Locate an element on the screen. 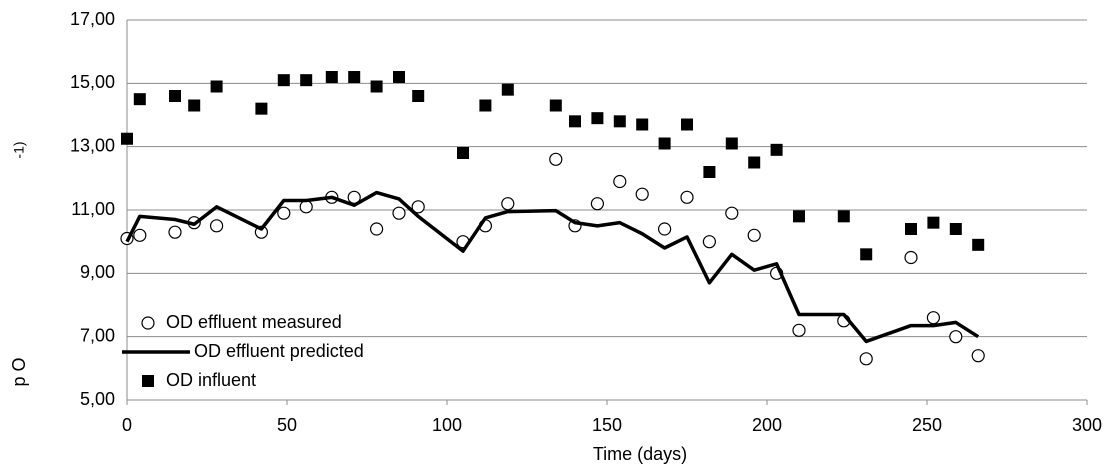 Image resolution: width=1112 pixels, height=470 pixels. y-tick-label: 5,00 is located at coordinates (97, 399).